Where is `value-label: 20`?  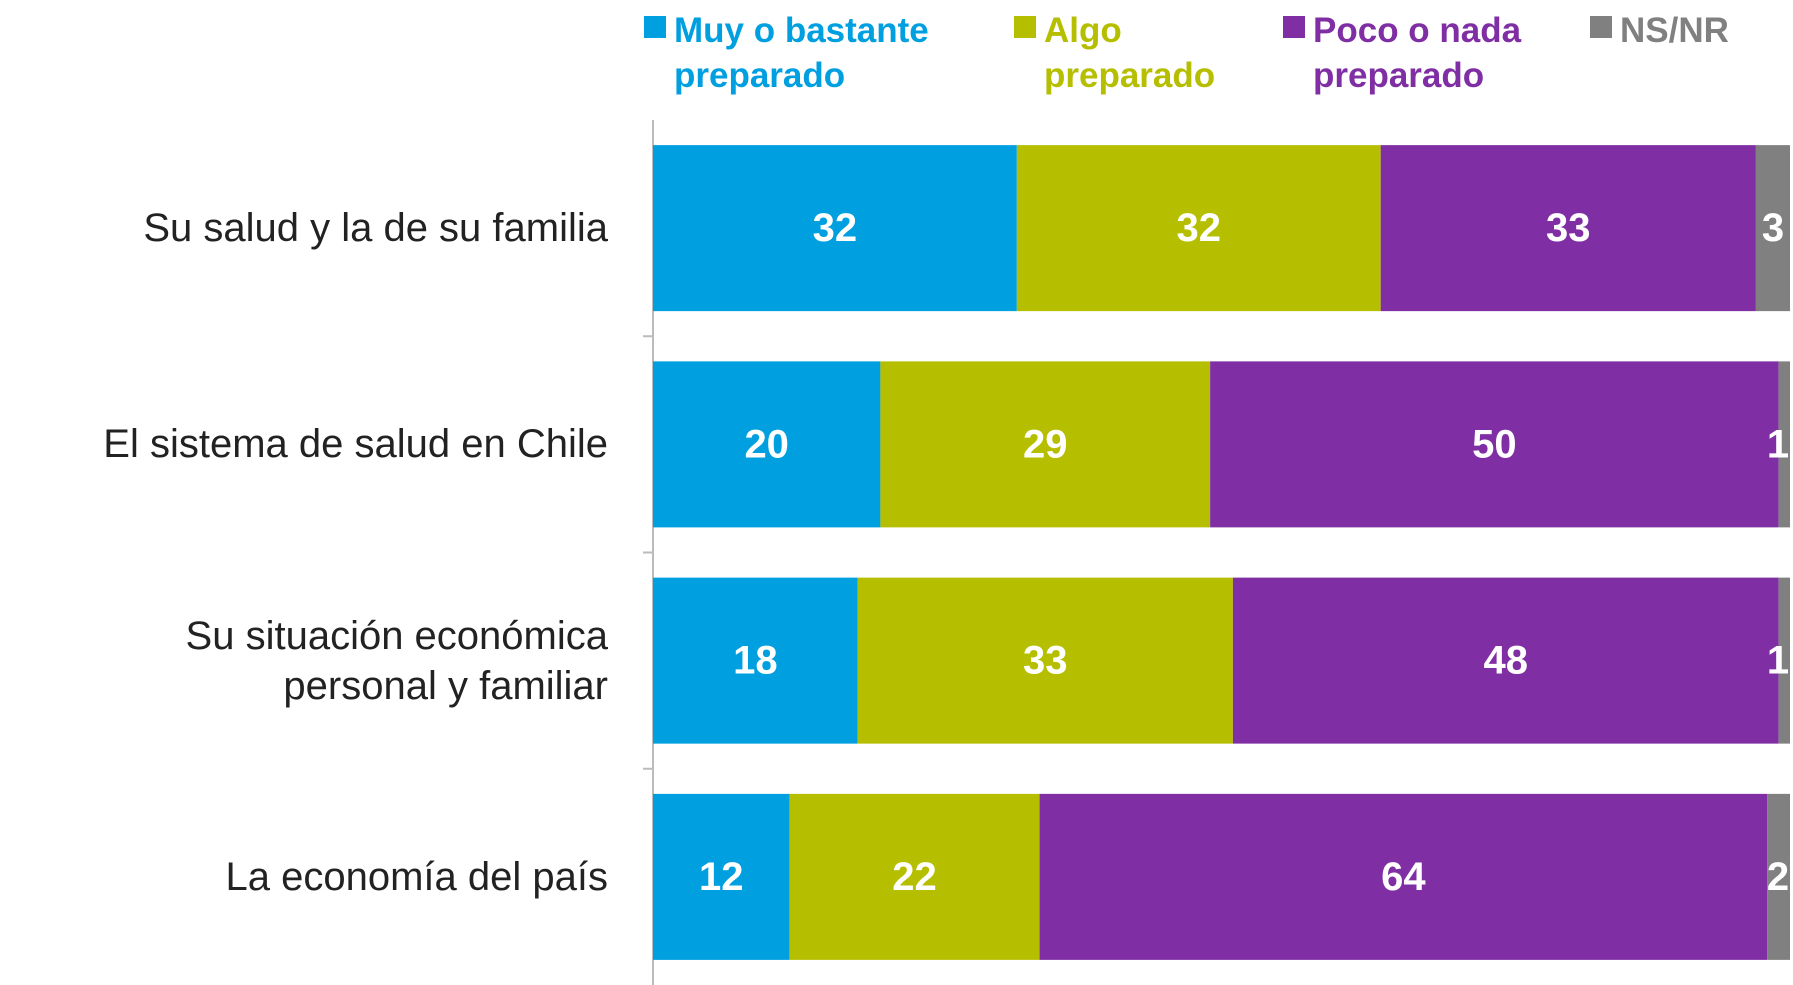 value-label: 20 is located at coordinates (766, 444).